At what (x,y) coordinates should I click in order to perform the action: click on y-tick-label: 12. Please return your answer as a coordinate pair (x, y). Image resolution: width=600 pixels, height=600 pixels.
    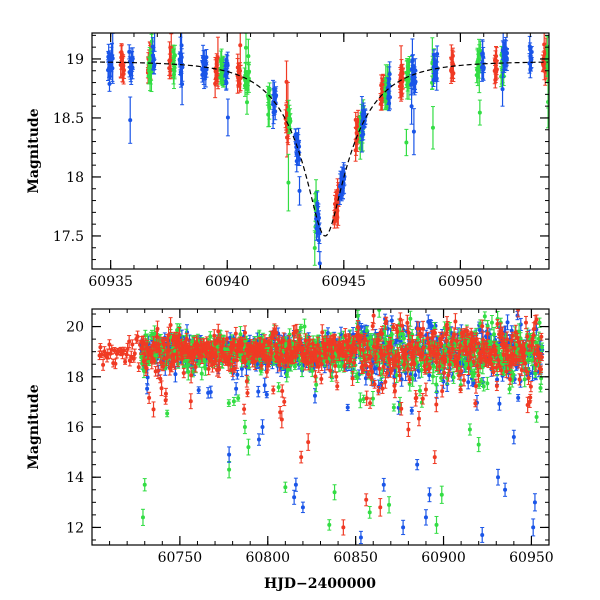
    Looking at the image, I should click on (75, 528).